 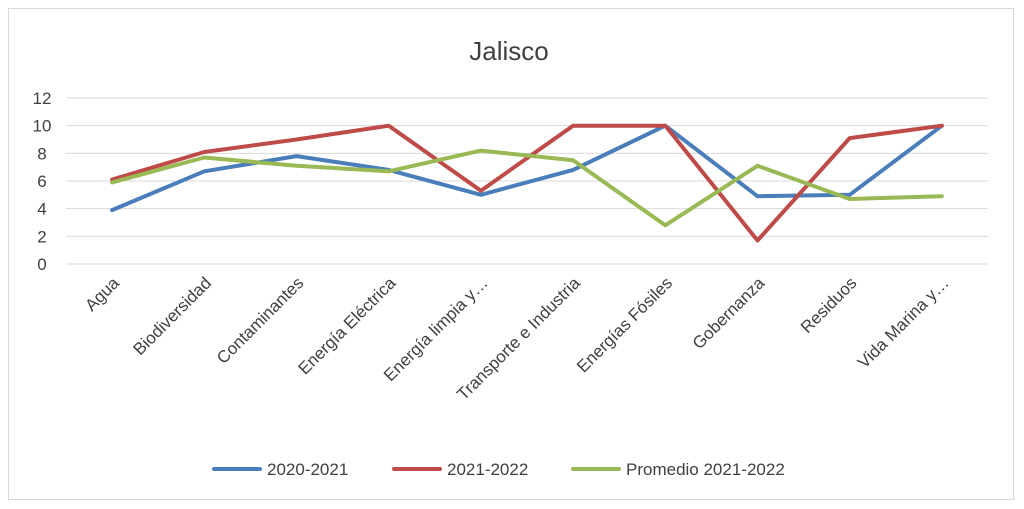 I want to click on legend-label: Promedio 2021-2022, so click(x=705, y=469).